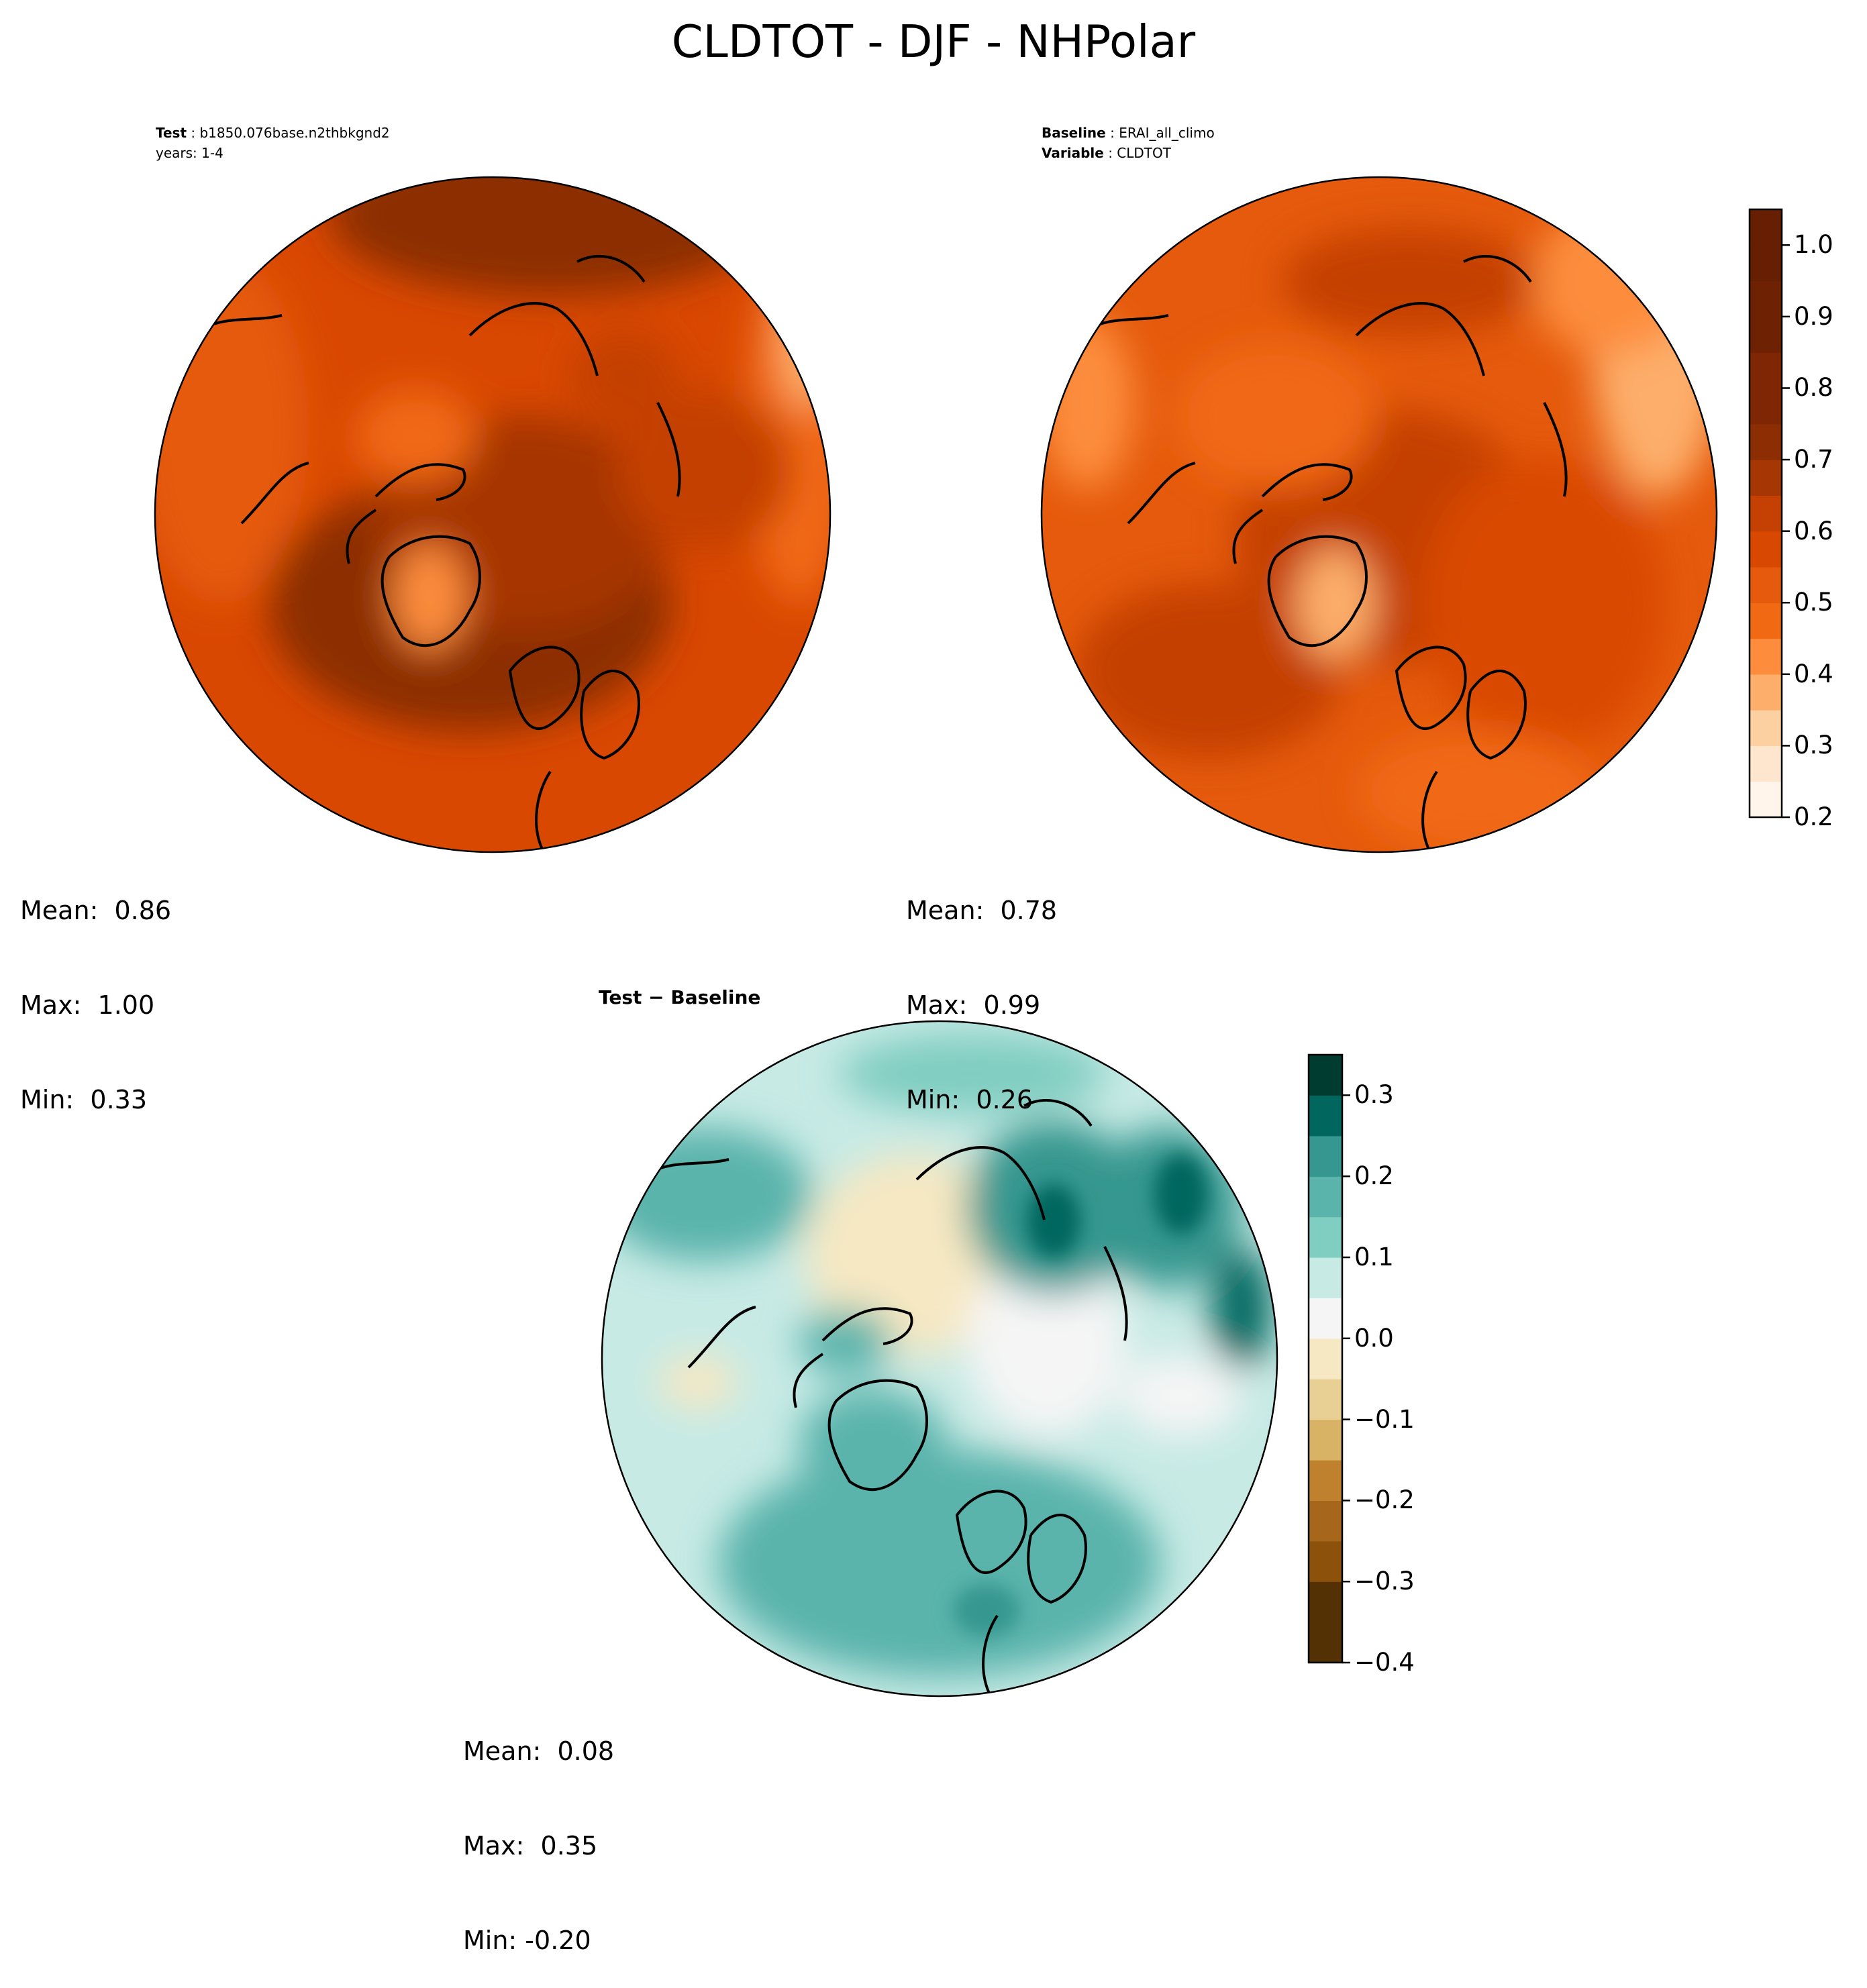  I want to click on baseline-mean: Mean: 0.78, so click(982, 910).